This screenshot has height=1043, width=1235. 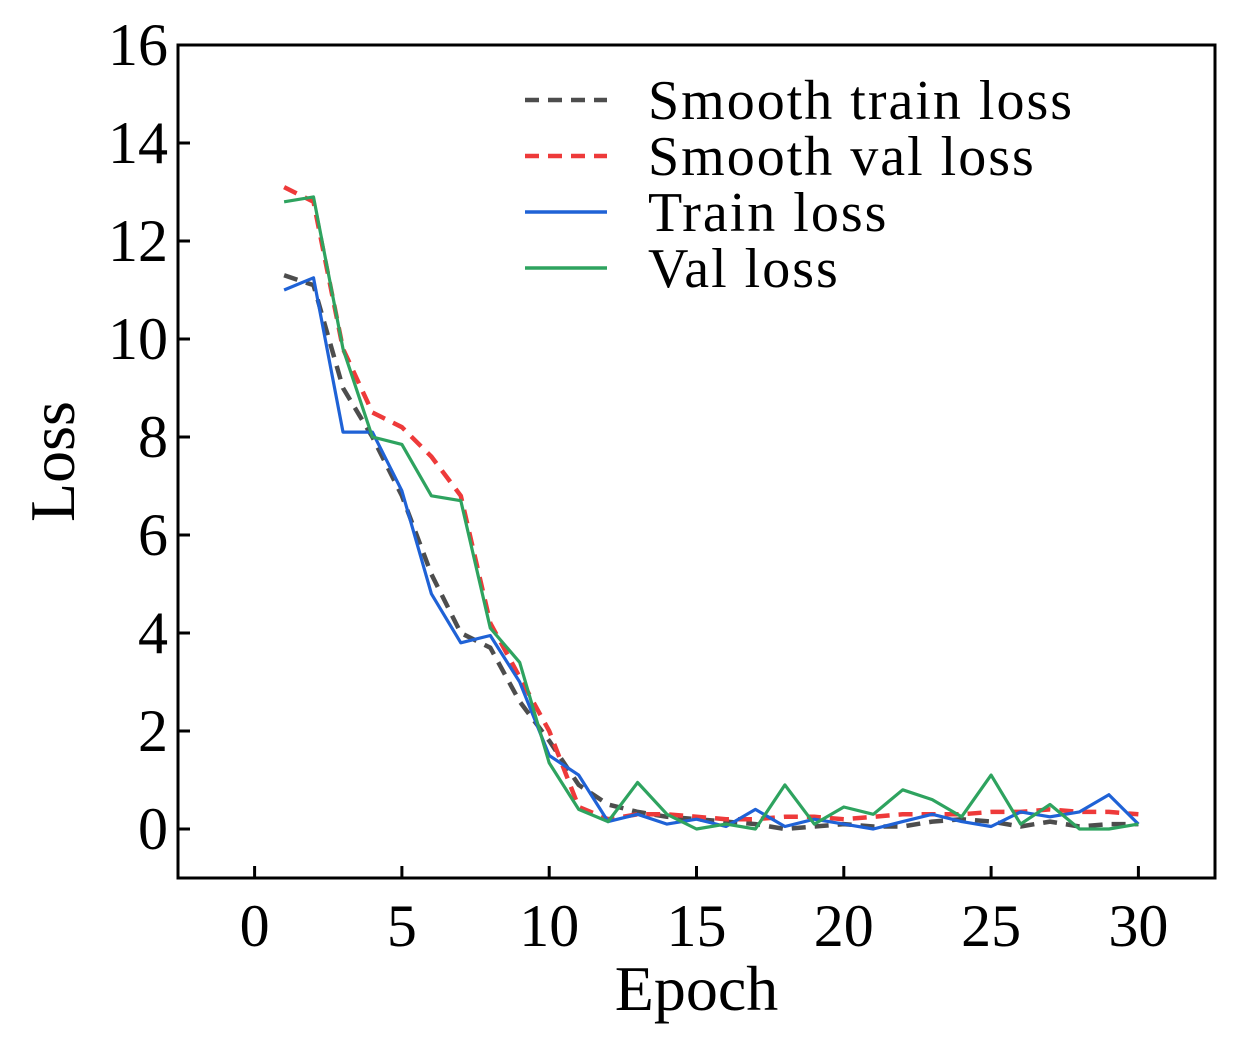 What do you see at coordinates (153, 437) in the screenshot?
I see `y-tick-label: 8` at bounding box center [153, 437].